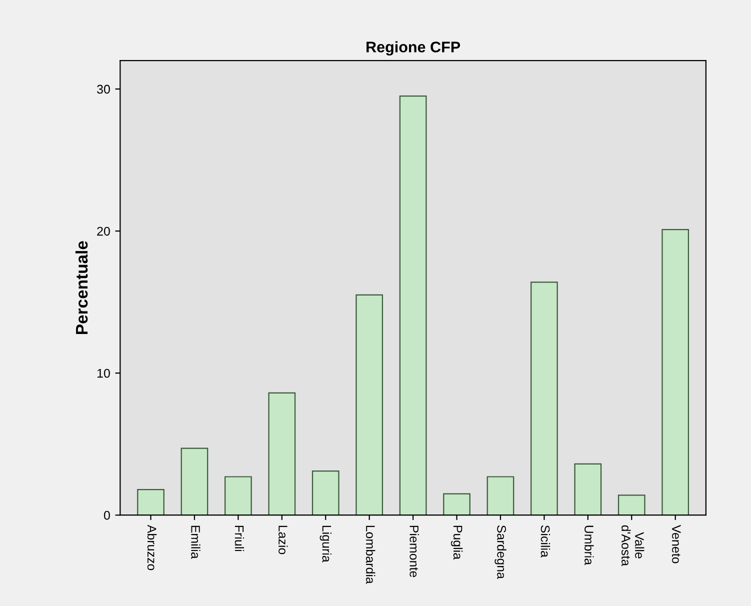  I want to click on x-tick-label: Lombardia, so click(371, 555).